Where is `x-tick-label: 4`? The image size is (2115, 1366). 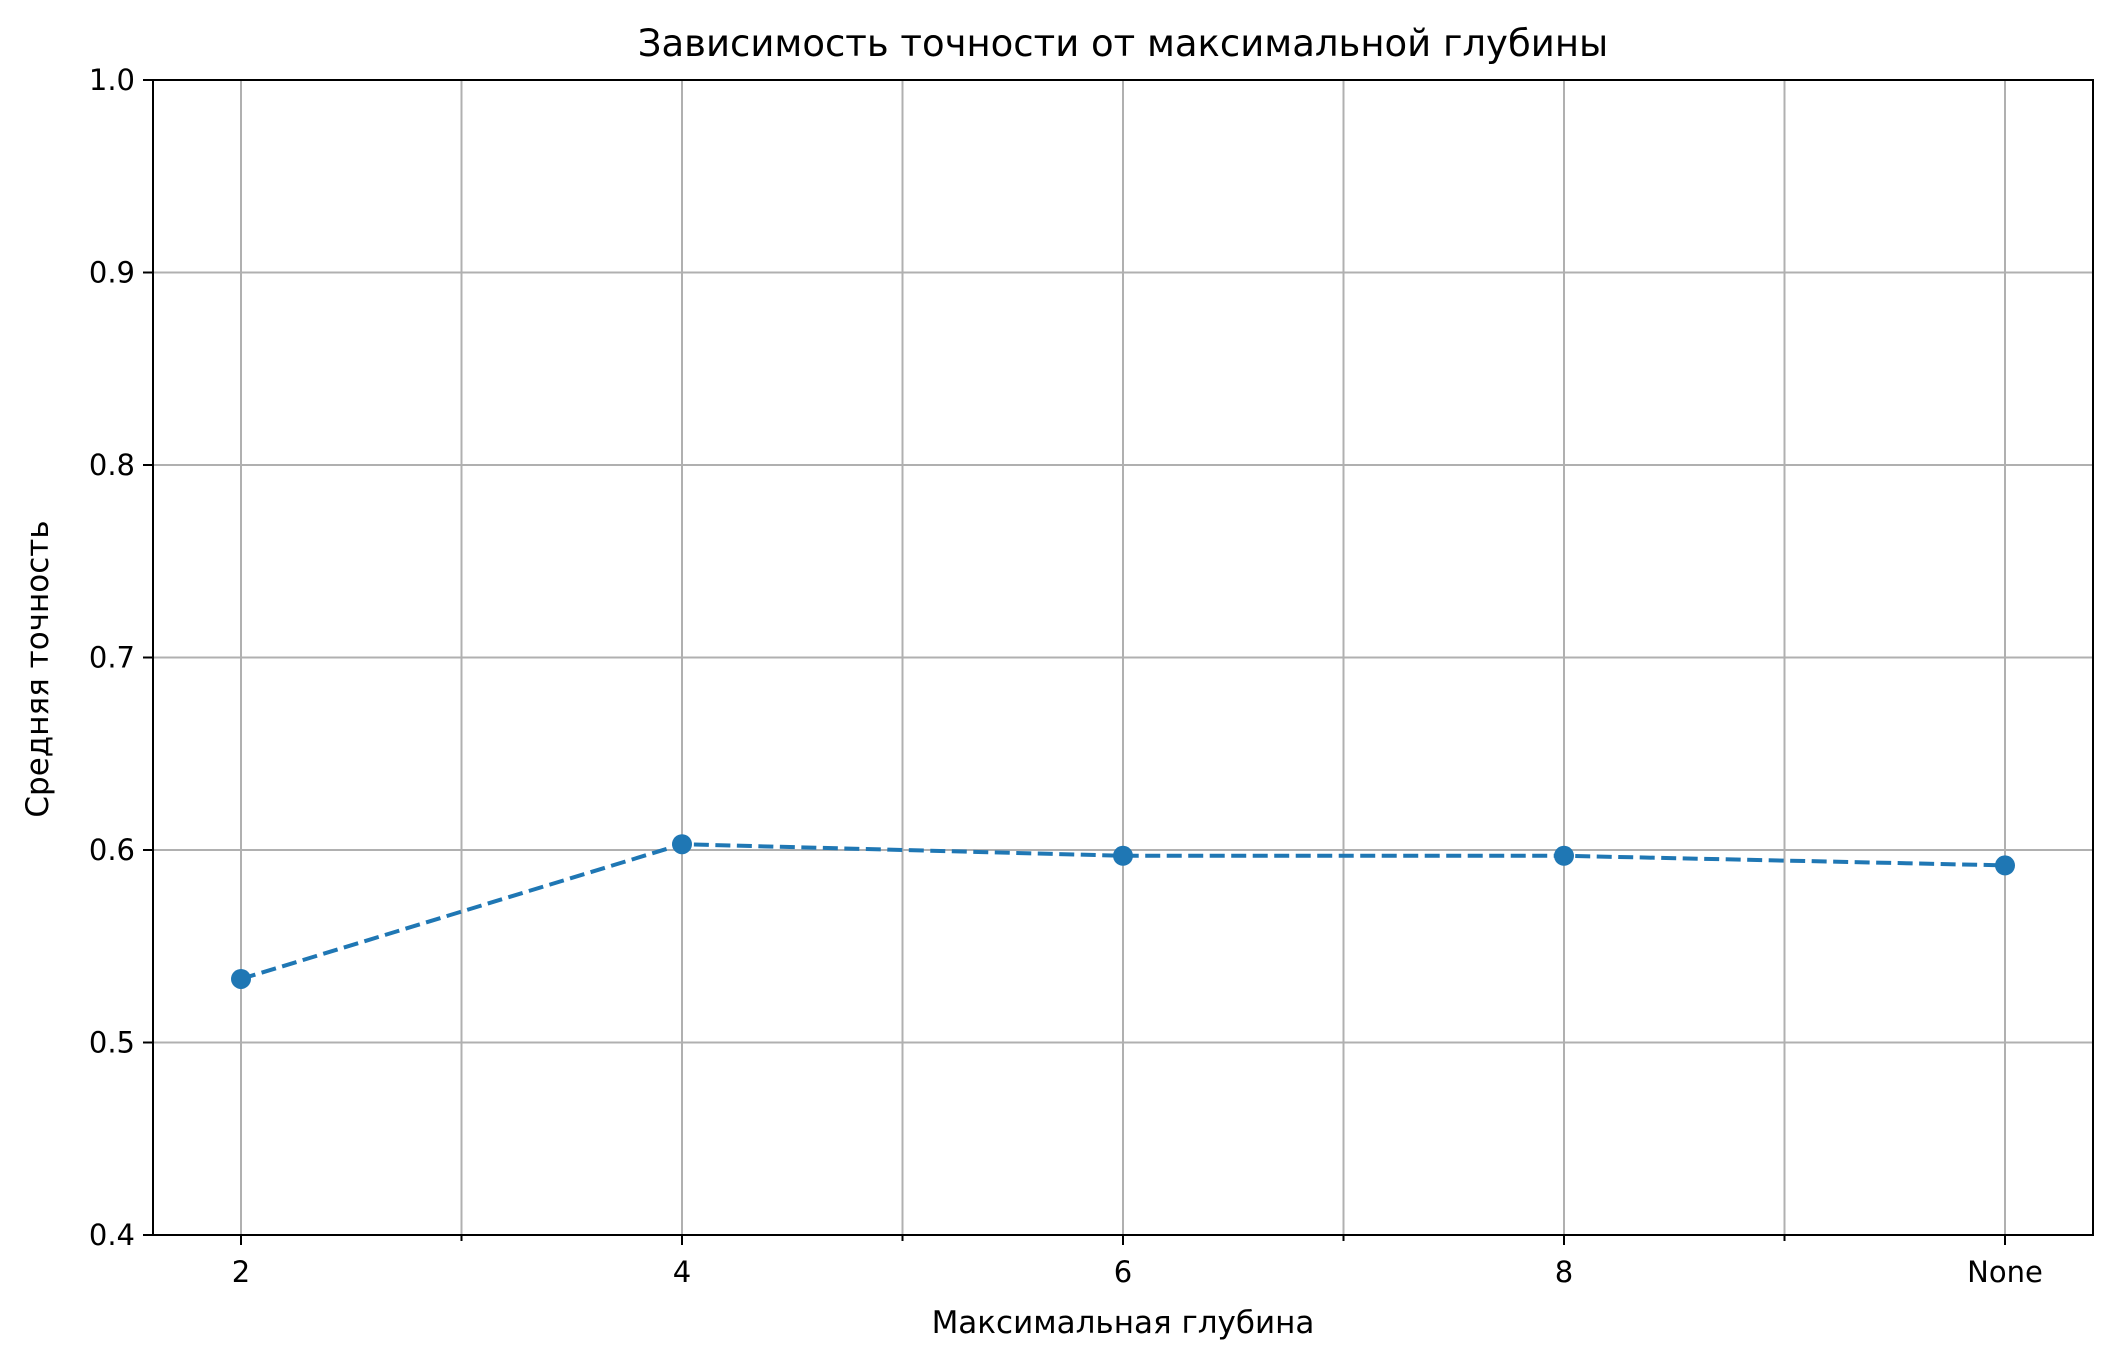 x-tick-label: 4 is located at coordinates (682, 1272).